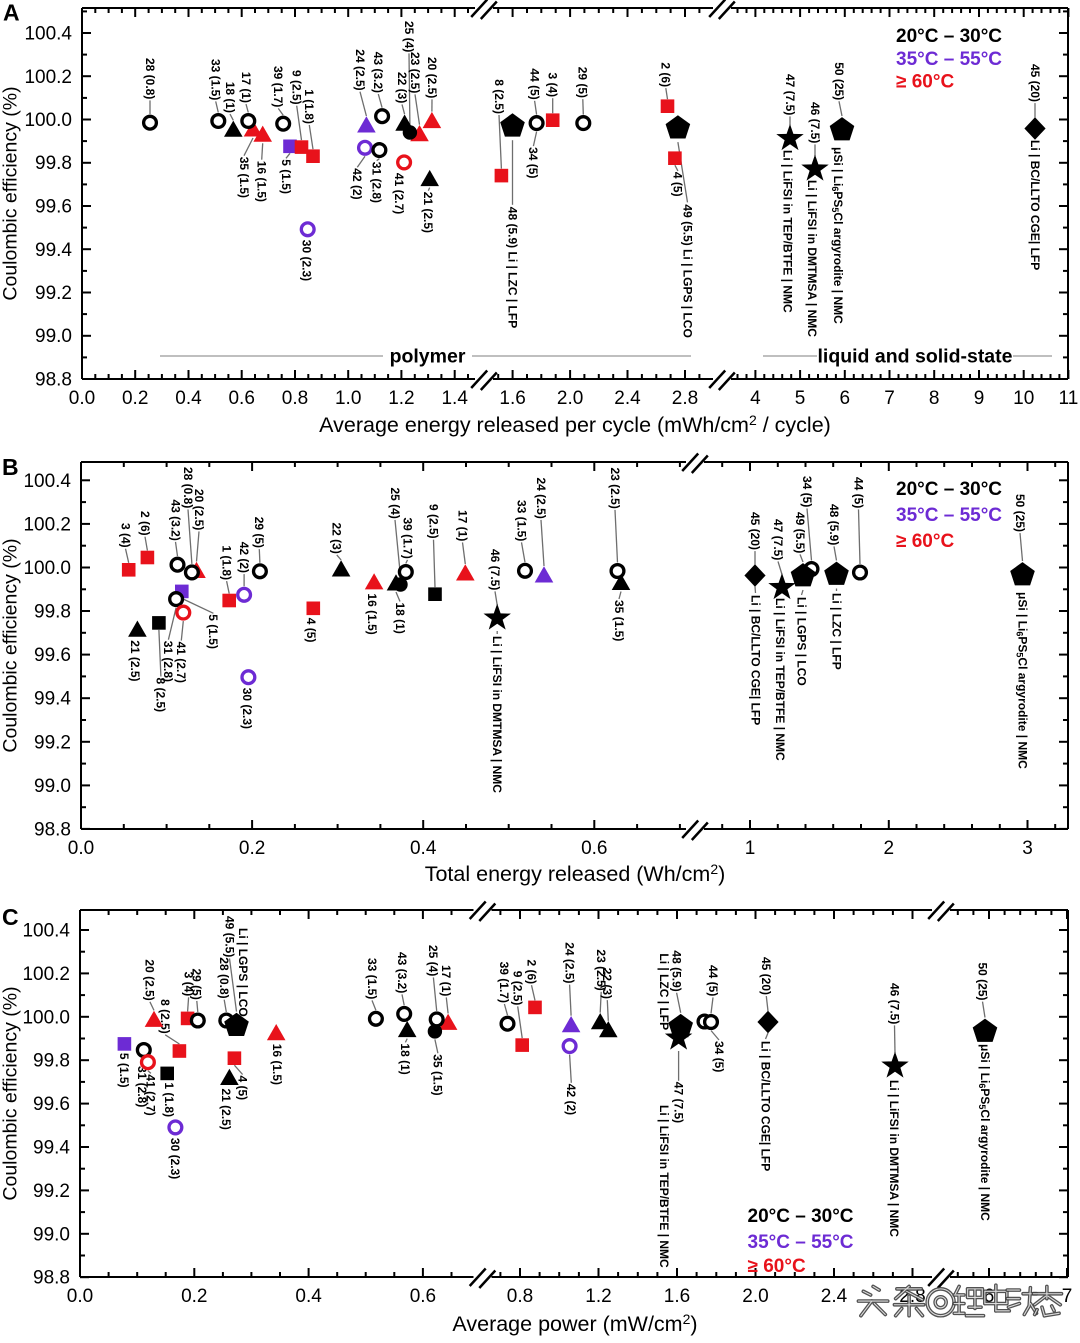  Describe the element at coordinates (1067, 1296) in the screenshot. I see `svg-text: 7` at that location.